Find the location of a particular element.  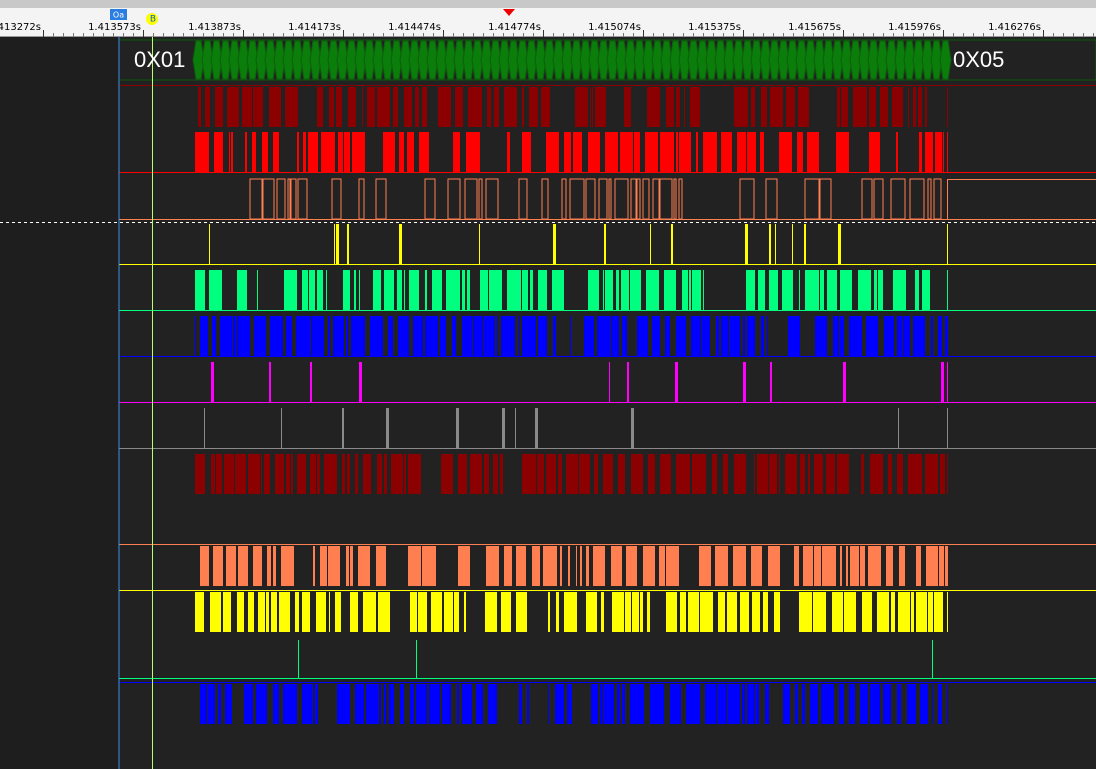

time-ruler is located at coordinates (548, 22).